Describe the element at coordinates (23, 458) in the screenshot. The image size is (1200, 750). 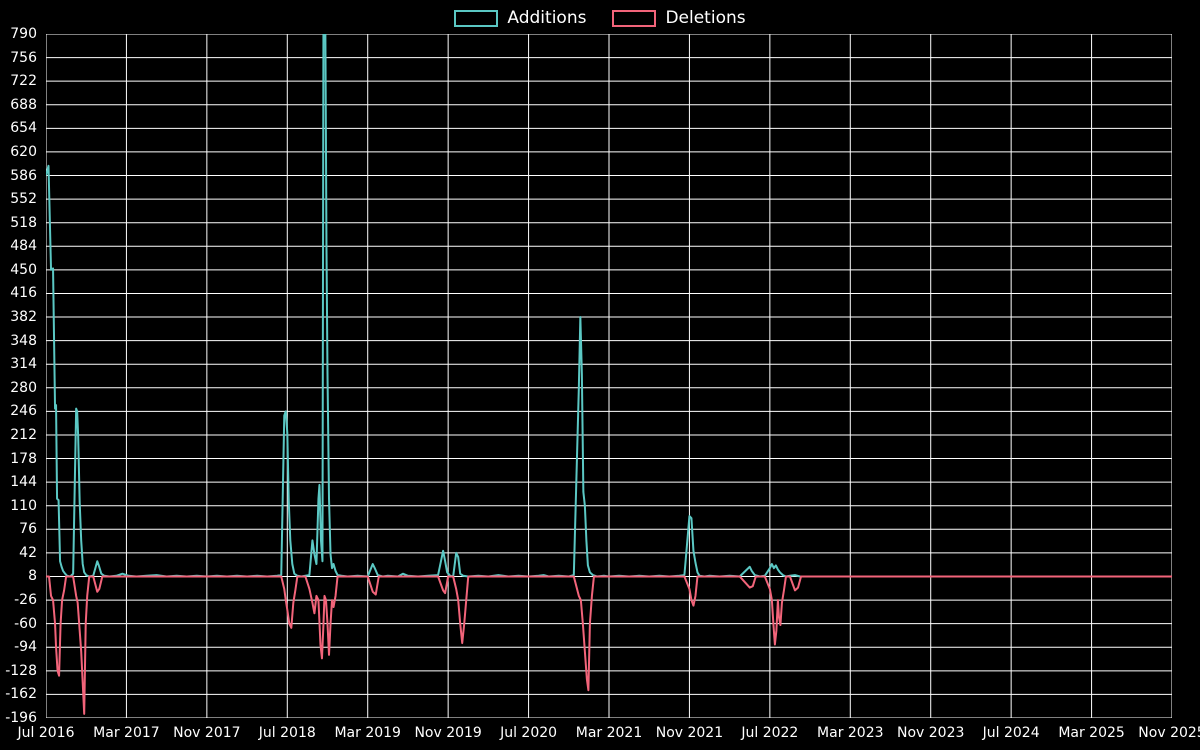
I see `y-tick-label: 178` at that location.